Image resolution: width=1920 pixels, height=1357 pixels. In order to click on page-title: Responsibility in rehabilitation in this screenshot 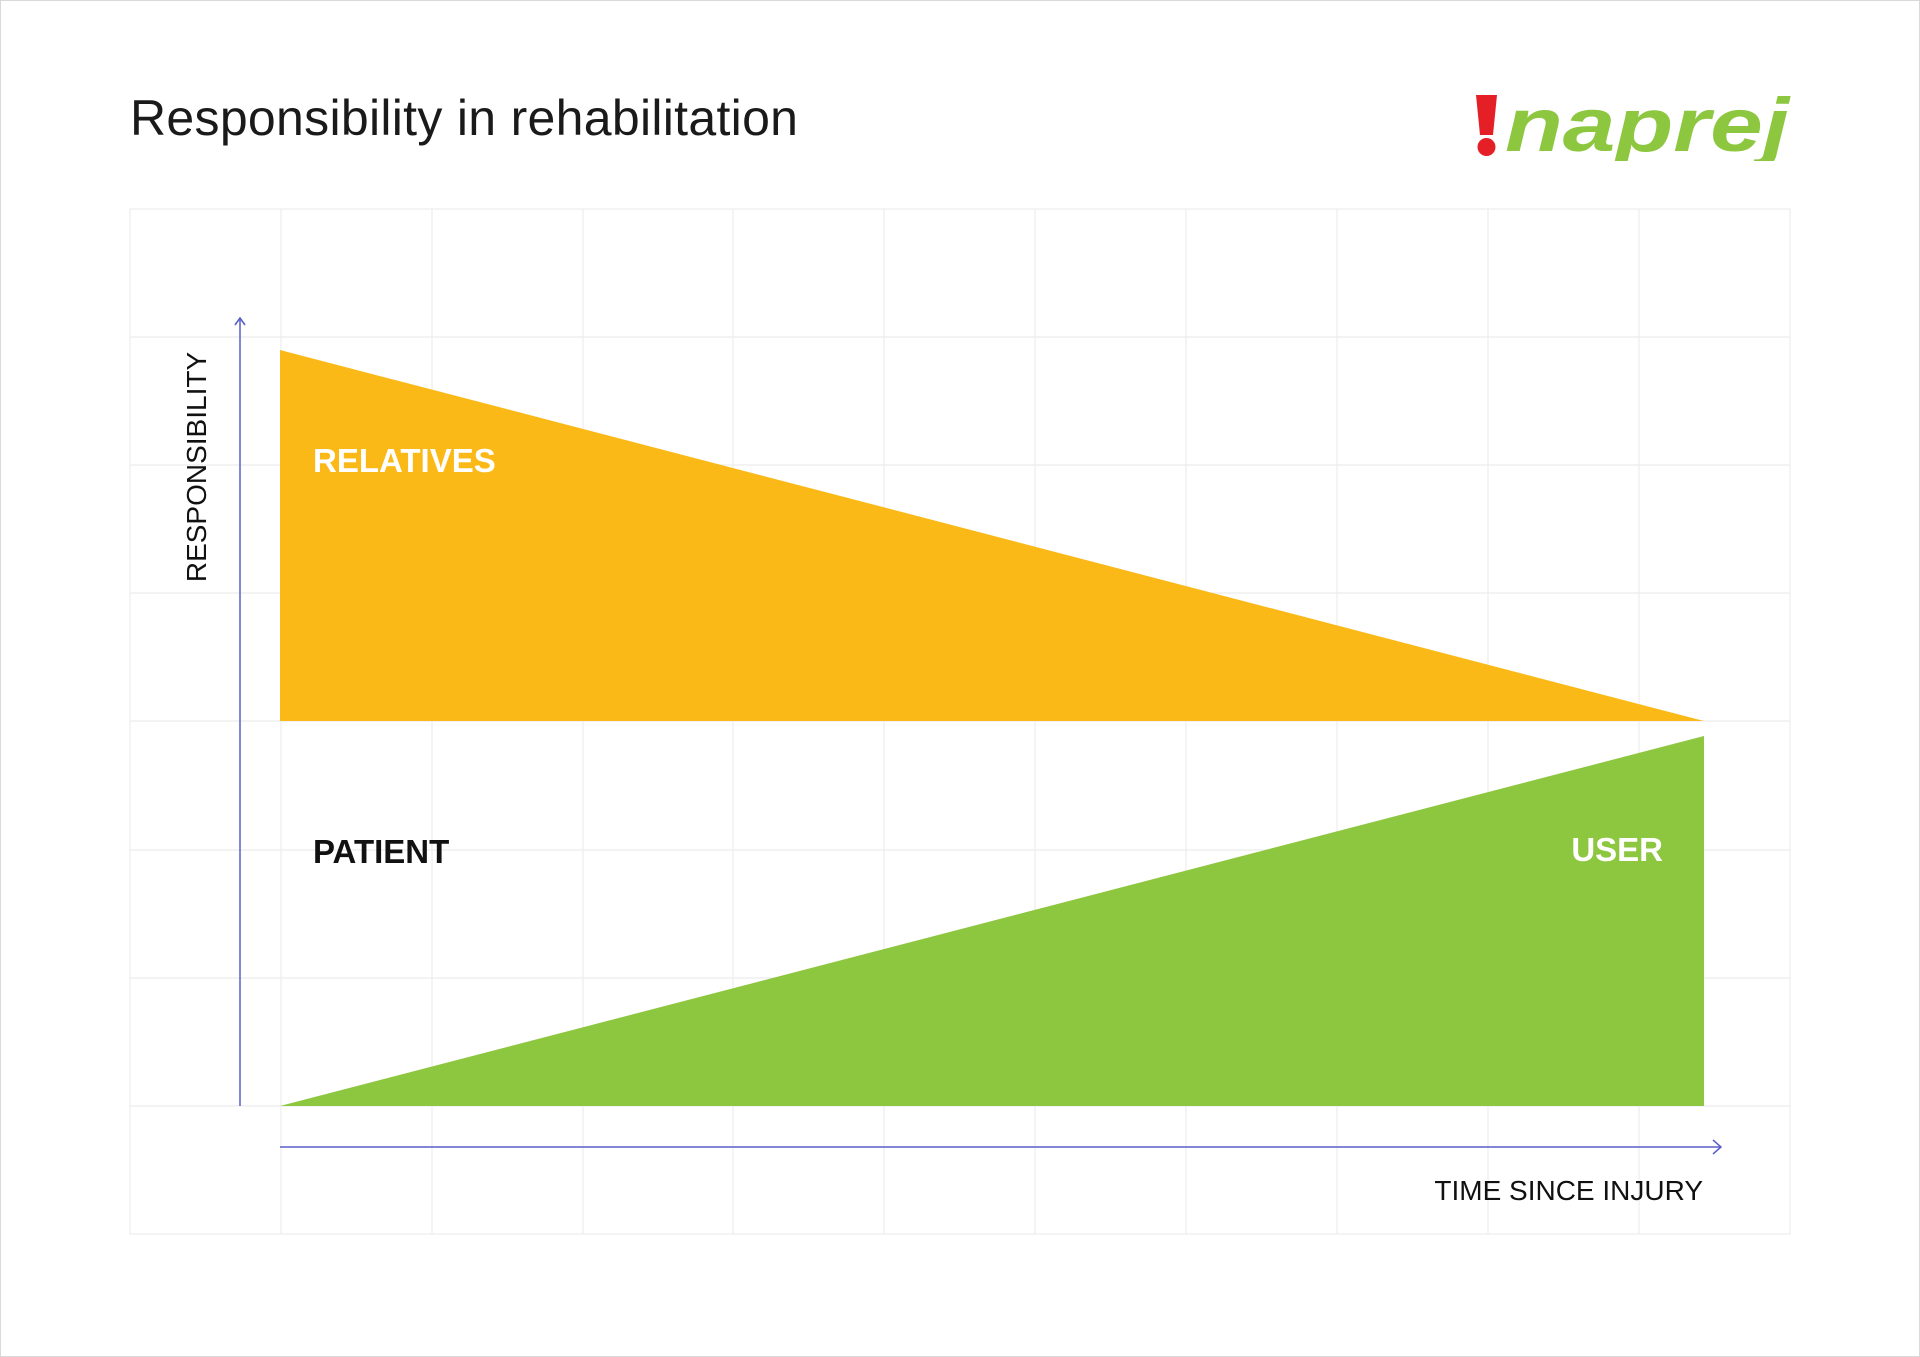, I will do `click(464, 118)`.